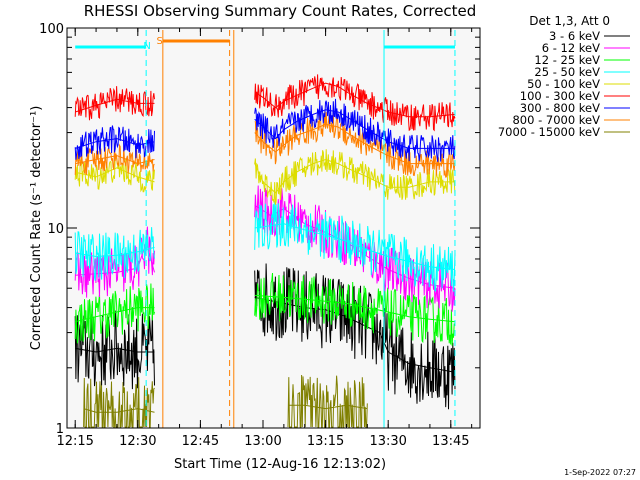 This screenshot has width=640, height=480. I want to click on y-tick-label: 100, so click(51, 29).